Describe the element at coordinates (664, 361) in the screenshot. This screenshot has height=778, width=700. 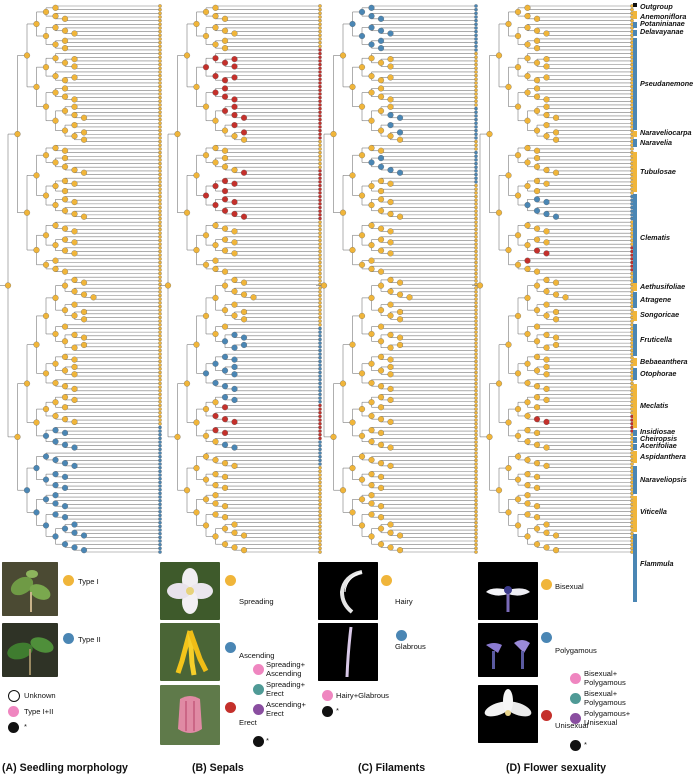
I see `clade-label: Bebaeanthera` at that location.